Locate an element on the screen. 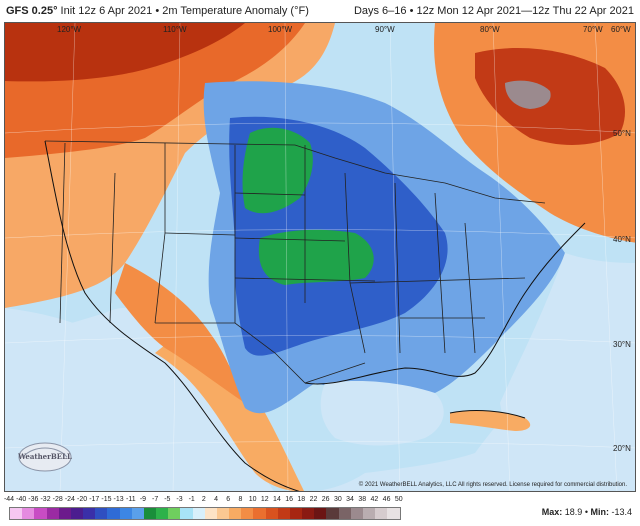  lat-label-20n: 20°N is located at coordinates (622, 448).